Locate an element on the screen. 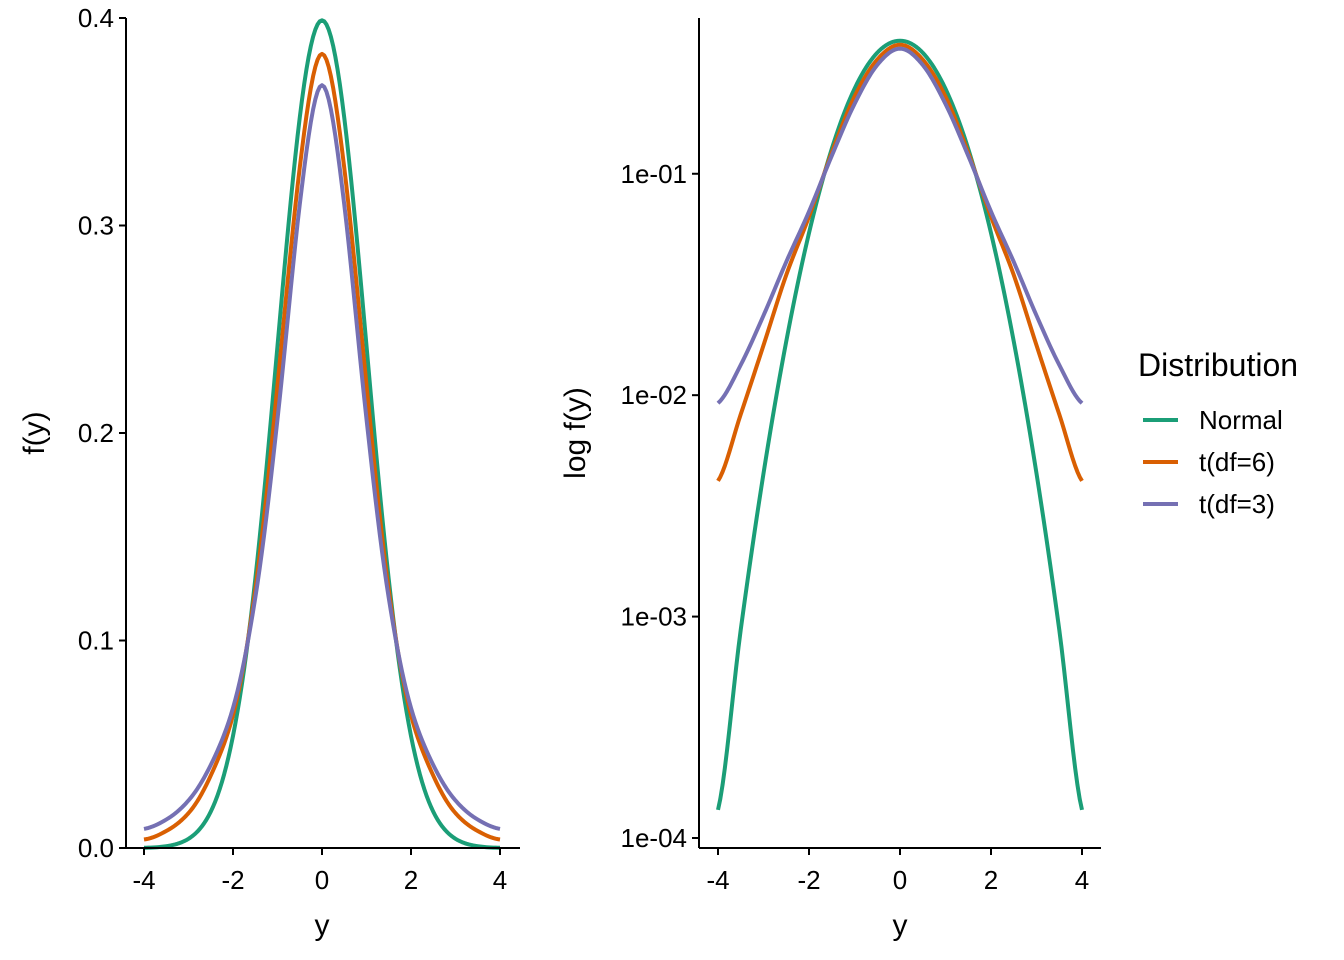  left-x-ticks: -4 -2 0 2 4 is located at coordinates (319, 871).